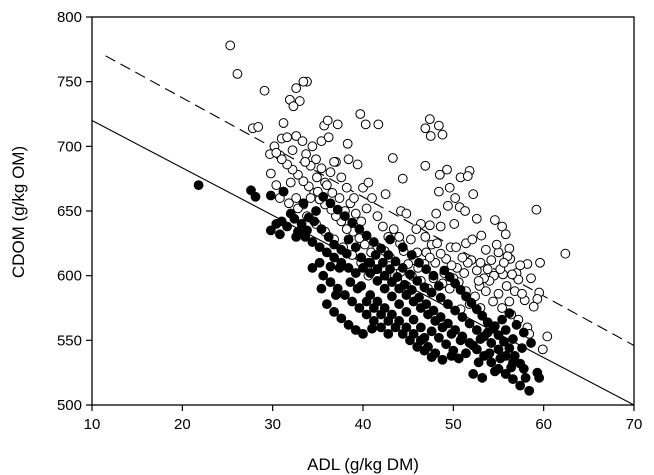 The image size is (654, 475). I want to click on y-tick-label: 600, so click(69, 276).